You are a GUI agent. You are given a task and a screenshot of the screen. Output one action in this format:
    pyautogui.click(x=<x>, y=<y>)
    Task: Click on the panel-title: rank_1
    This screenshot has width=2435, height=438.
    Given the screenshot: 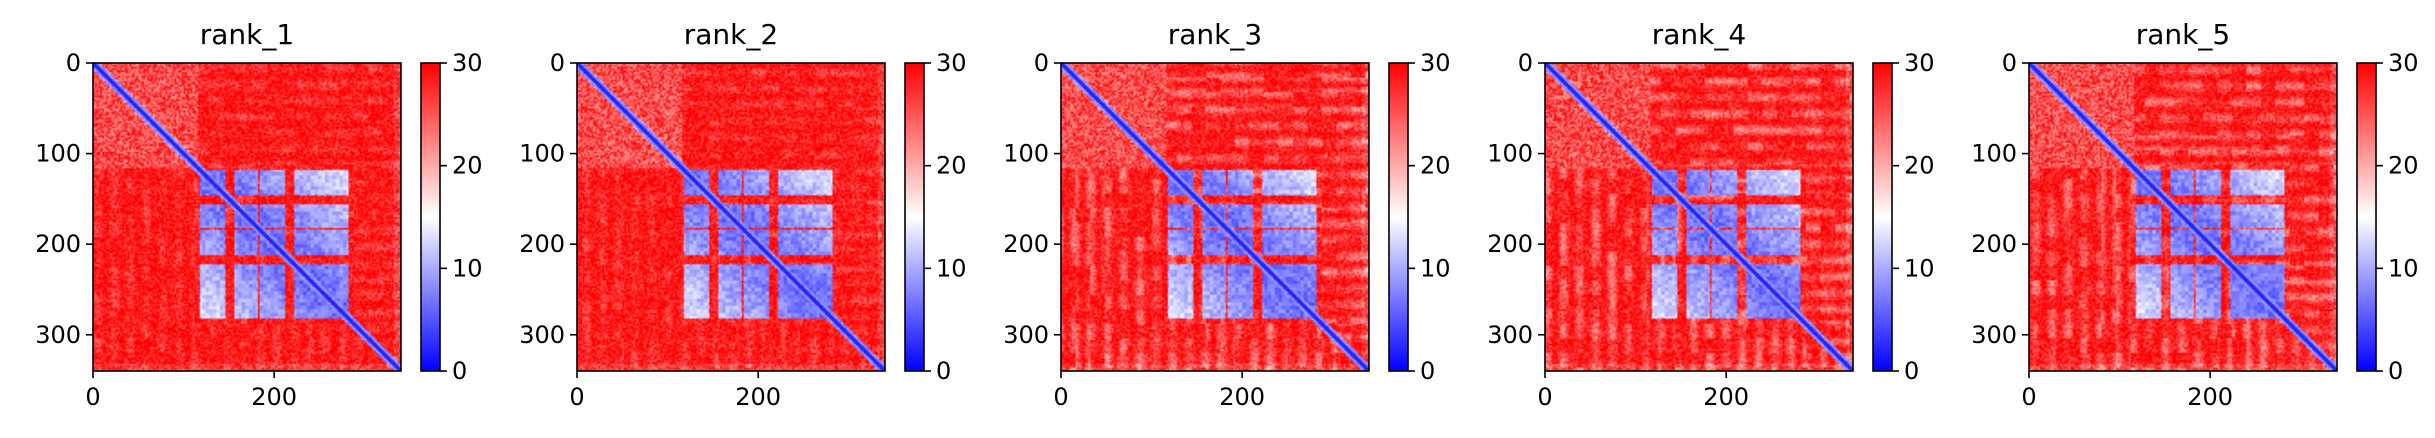 What is the action you would take?
    pyautogui.click(x=247, y=34)
    